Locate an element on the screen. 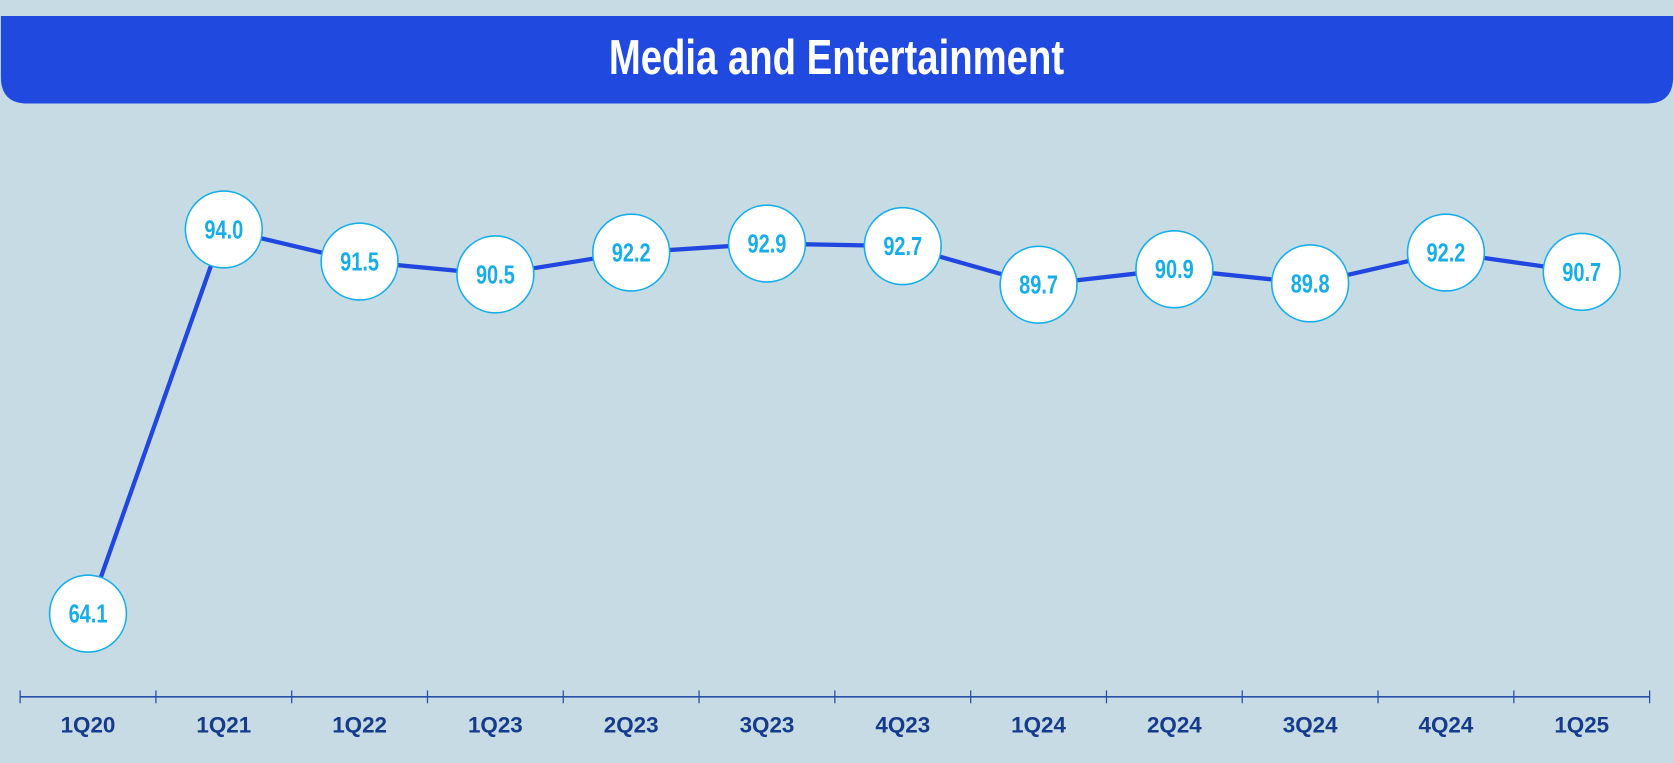 This screenshot has height=763, width=1674. data-label: 92.9 is located at coordinates (767, 243).